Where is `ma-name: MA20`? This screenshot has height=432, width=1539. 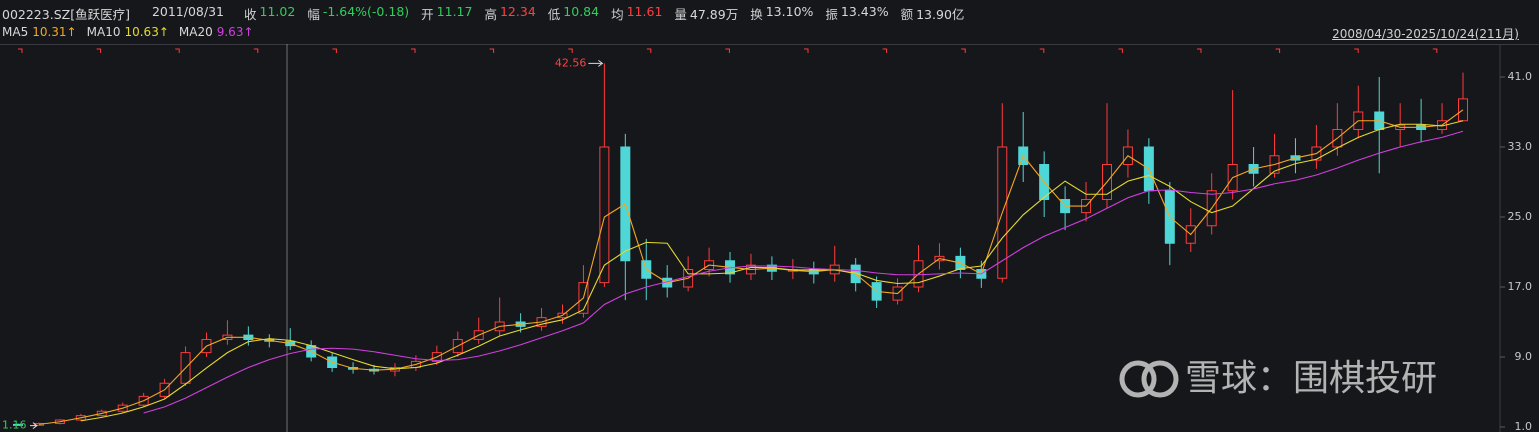
ma-name: MA20 is located at coordinates (195, 32).